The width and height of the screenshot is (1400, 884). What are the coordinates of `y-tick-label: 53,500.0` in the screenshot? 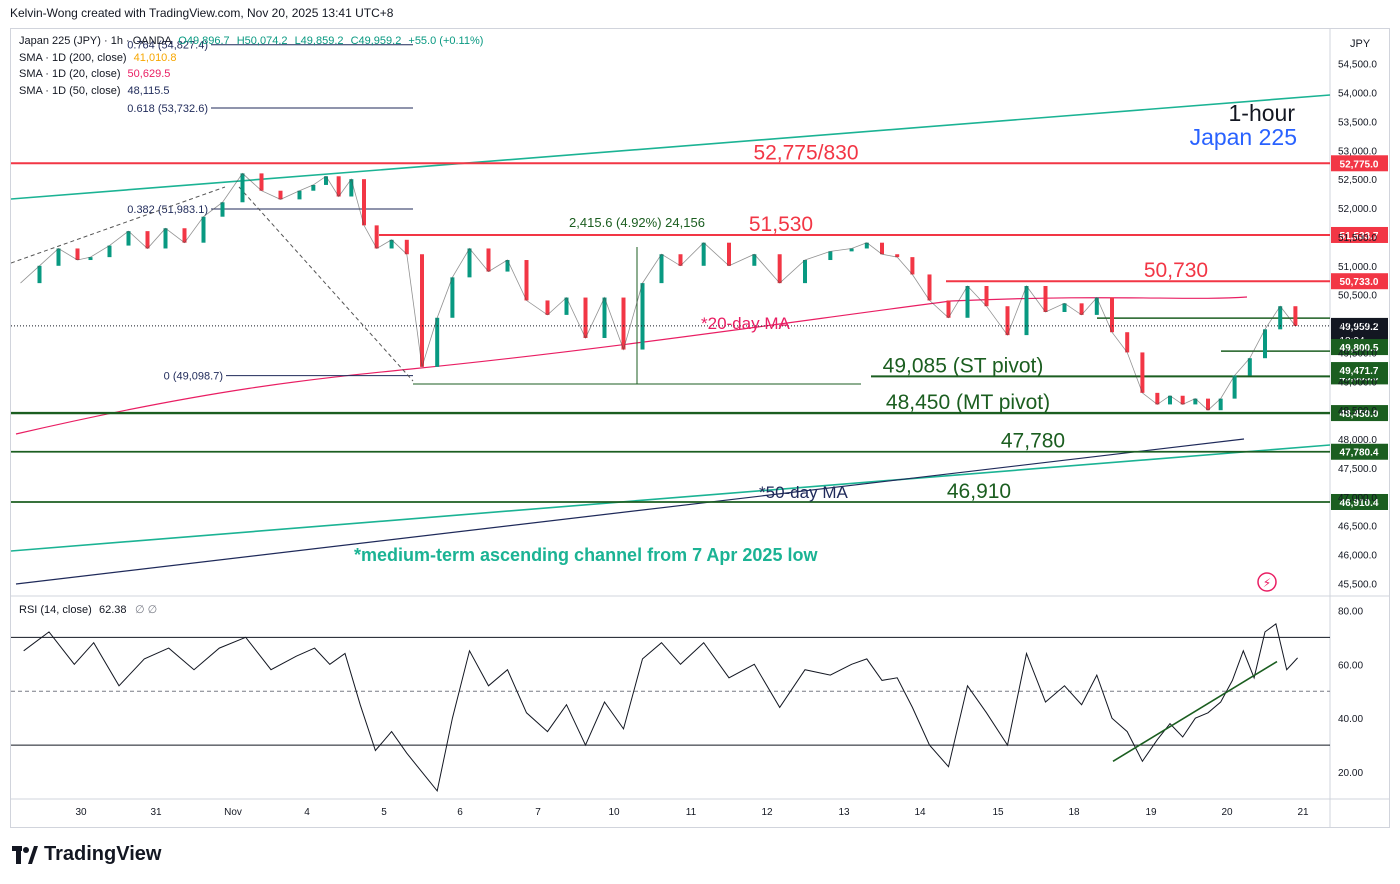 It's located at (1357, 122).